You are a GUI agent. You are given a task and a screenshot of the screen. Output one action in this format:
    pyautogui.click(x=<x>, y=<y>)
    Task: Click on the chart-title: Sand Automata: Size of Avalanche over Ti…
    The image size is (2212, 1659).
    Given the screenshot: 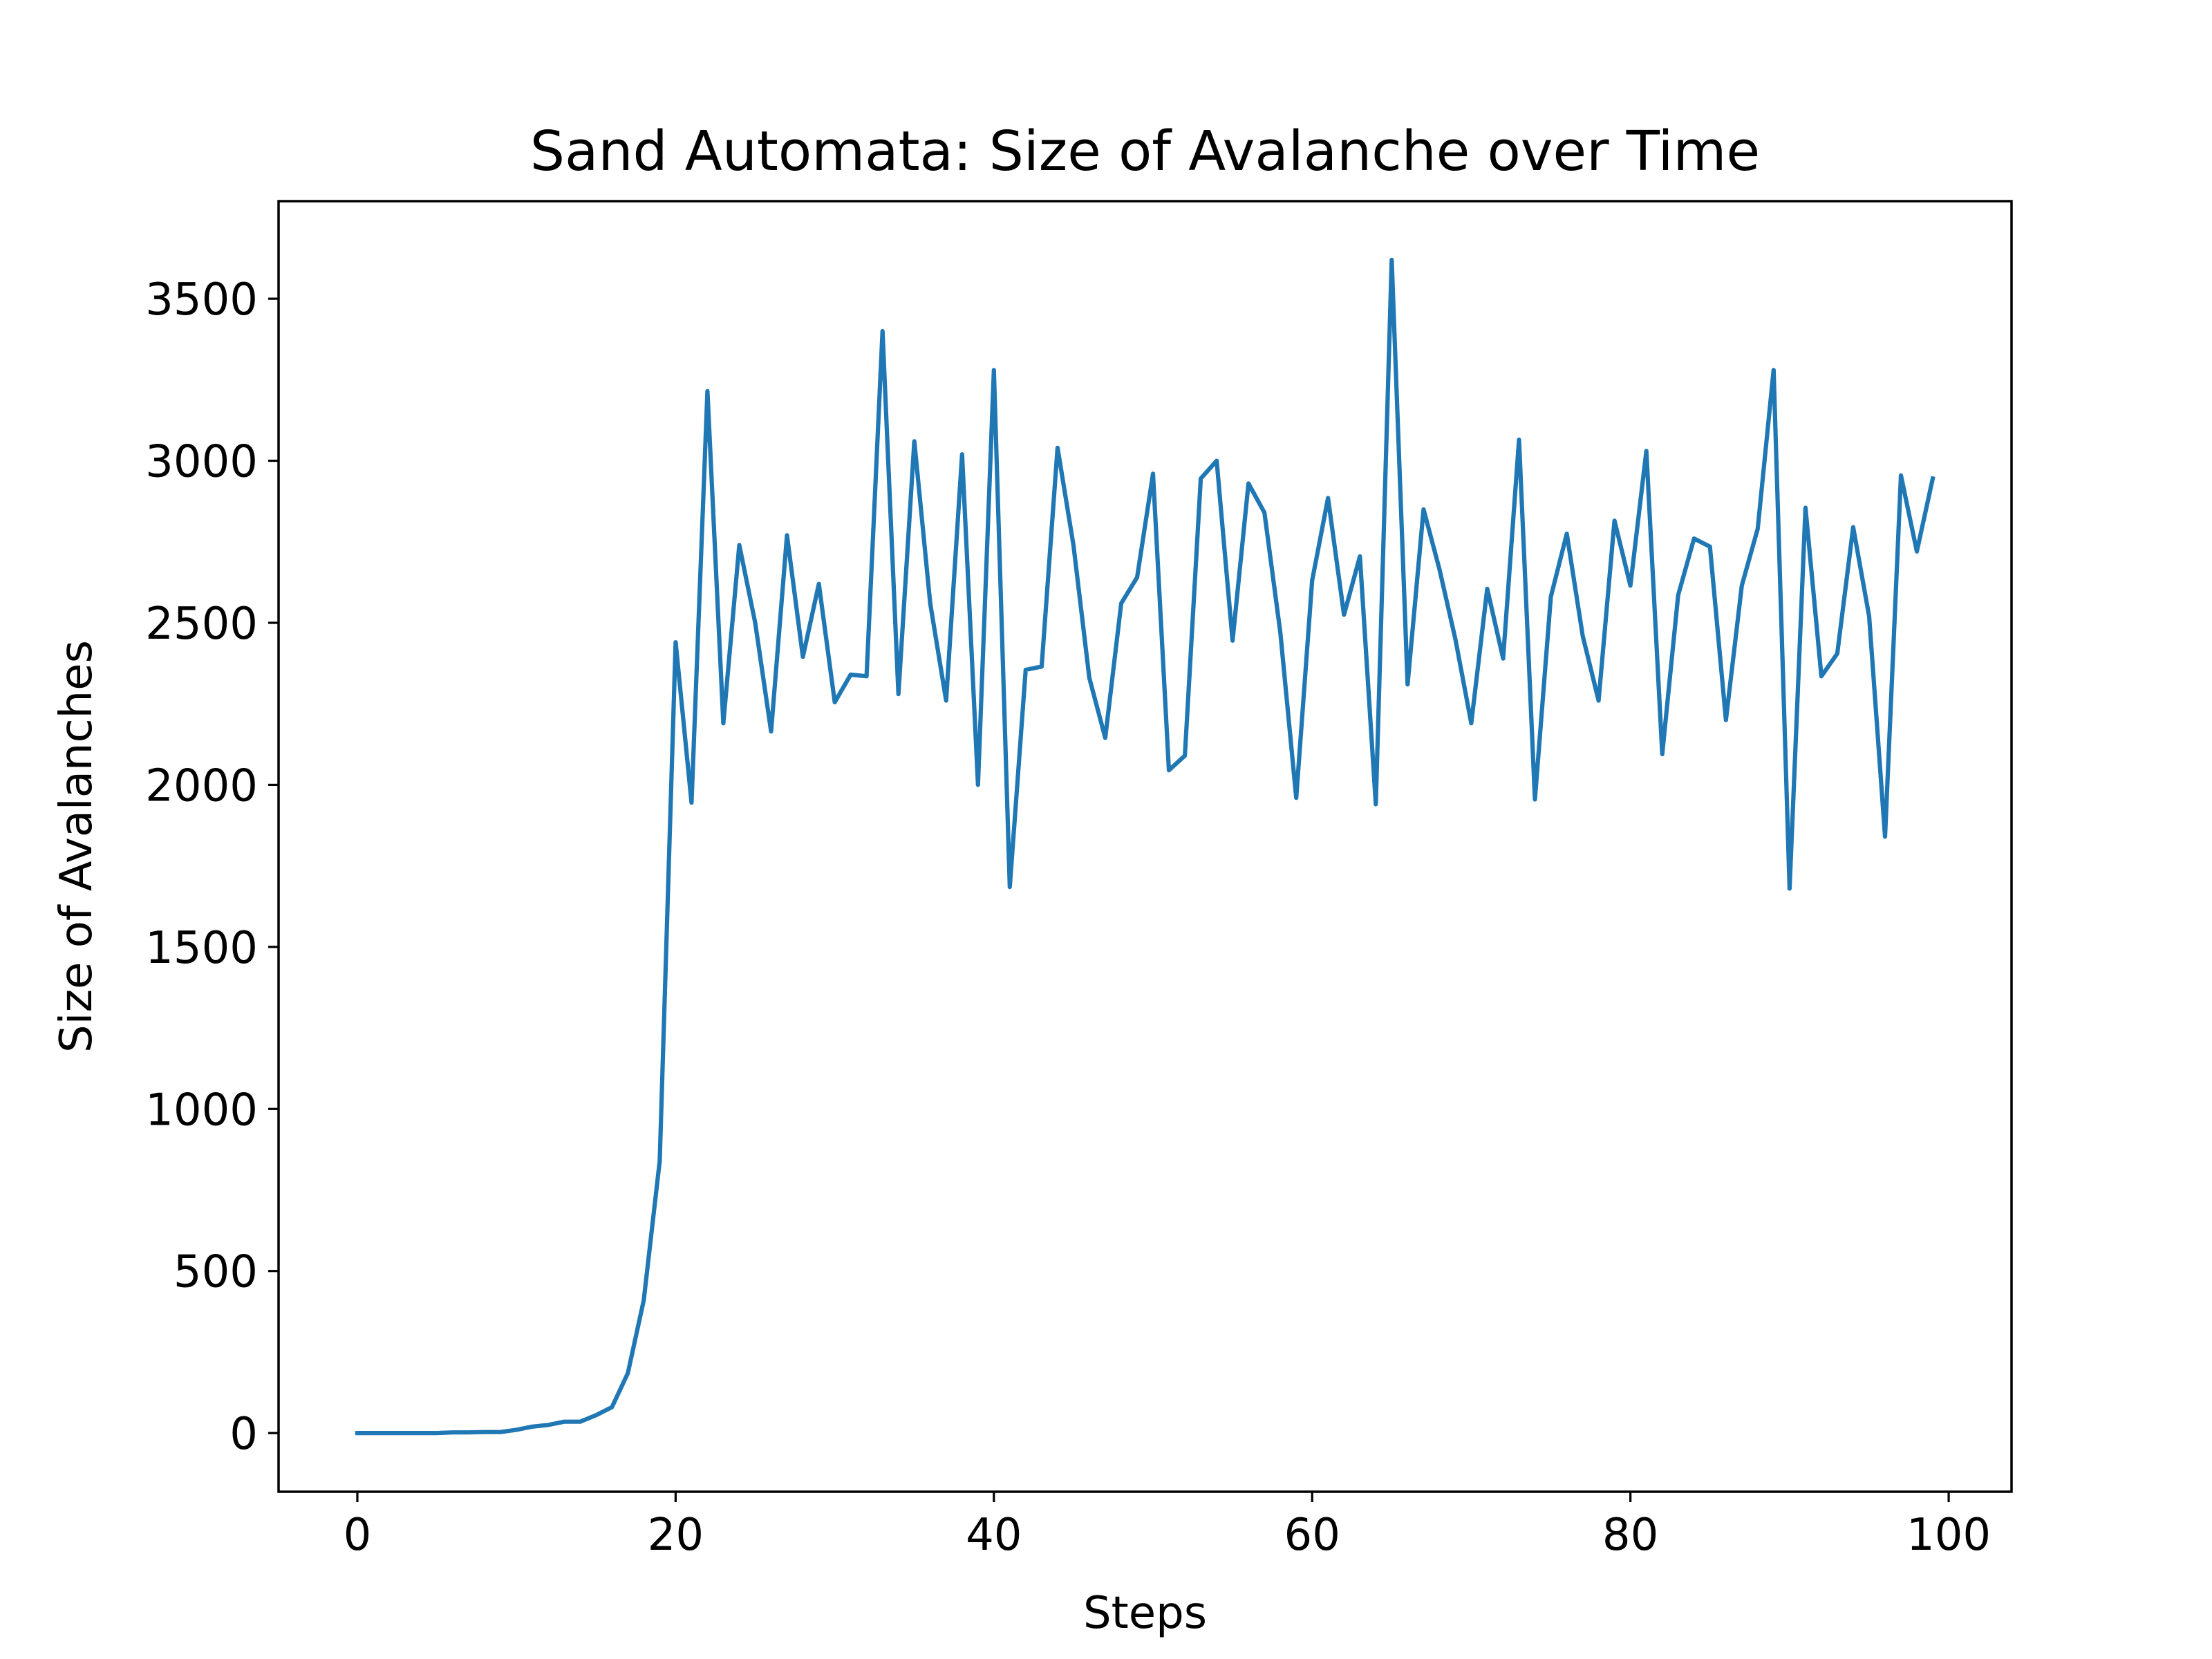 What is the action you would take?
    pyautogui.click(x=1145, y=151)
    